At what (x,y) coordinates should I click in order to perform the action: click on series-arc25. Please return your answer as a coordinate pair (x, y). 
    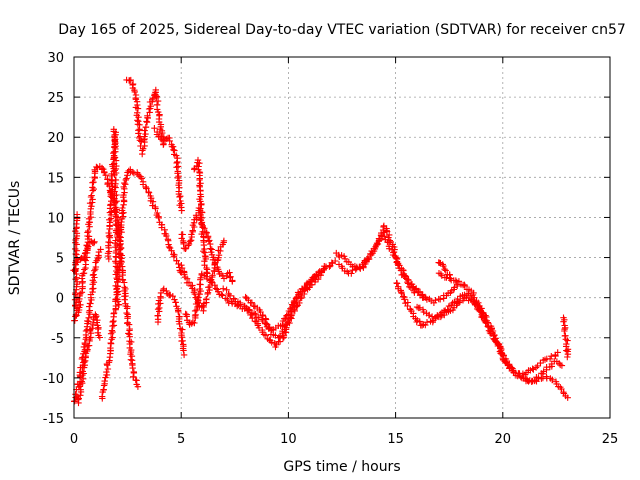
    Looking at the image, I should click on (566, 337).